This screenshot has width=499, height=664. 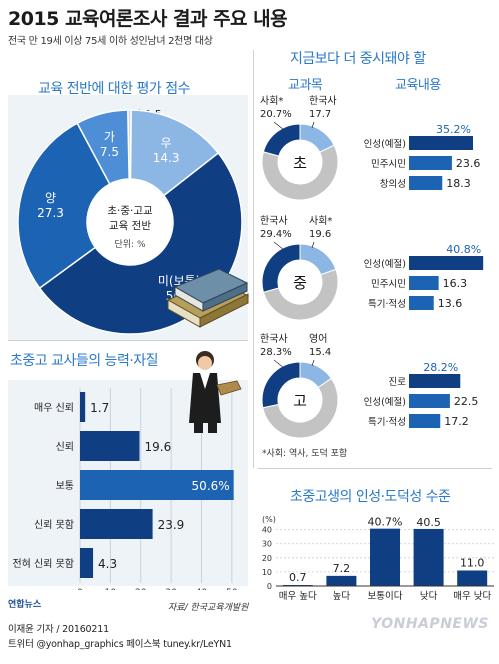 What do you see at coordinates (456, 421) in the screenshot?
I see `content-value-2-2: 17.2` at bounding box center [456, 421].